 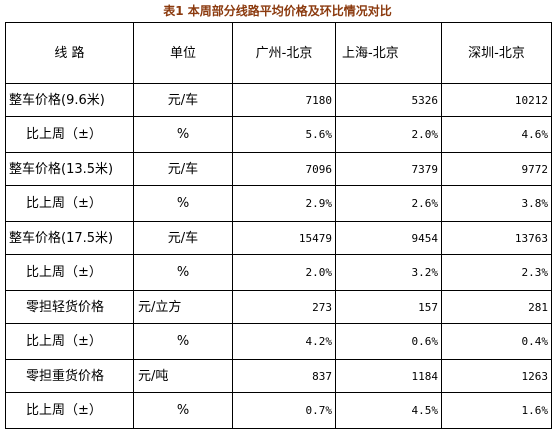 I want to click on cell-value: 3.8%, so click(x=496, y=203).